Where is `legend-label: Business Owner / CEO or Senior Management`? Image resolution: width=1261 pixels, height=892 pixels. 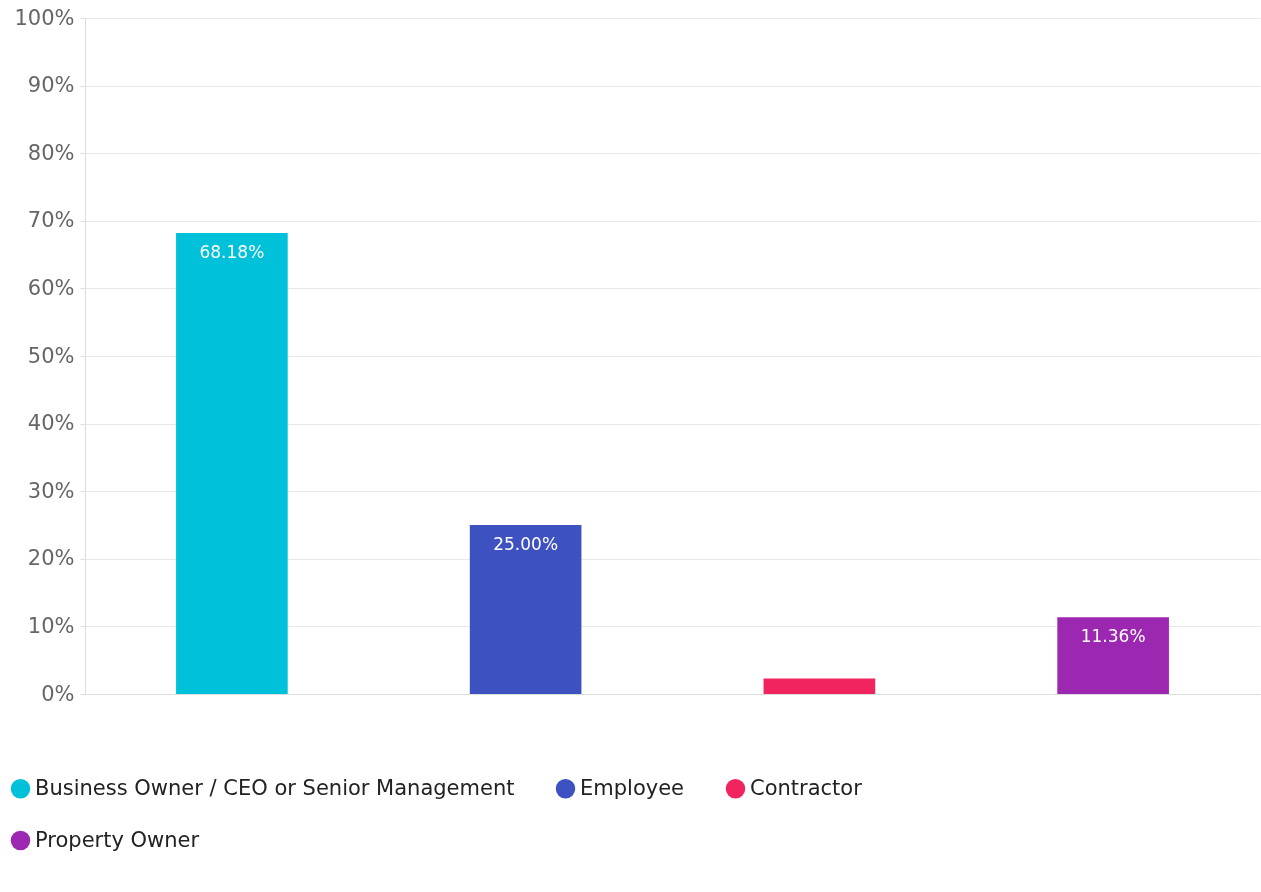 legend-label: Business Owner / CEO or Senior Management is located at coordinates (275, 787).